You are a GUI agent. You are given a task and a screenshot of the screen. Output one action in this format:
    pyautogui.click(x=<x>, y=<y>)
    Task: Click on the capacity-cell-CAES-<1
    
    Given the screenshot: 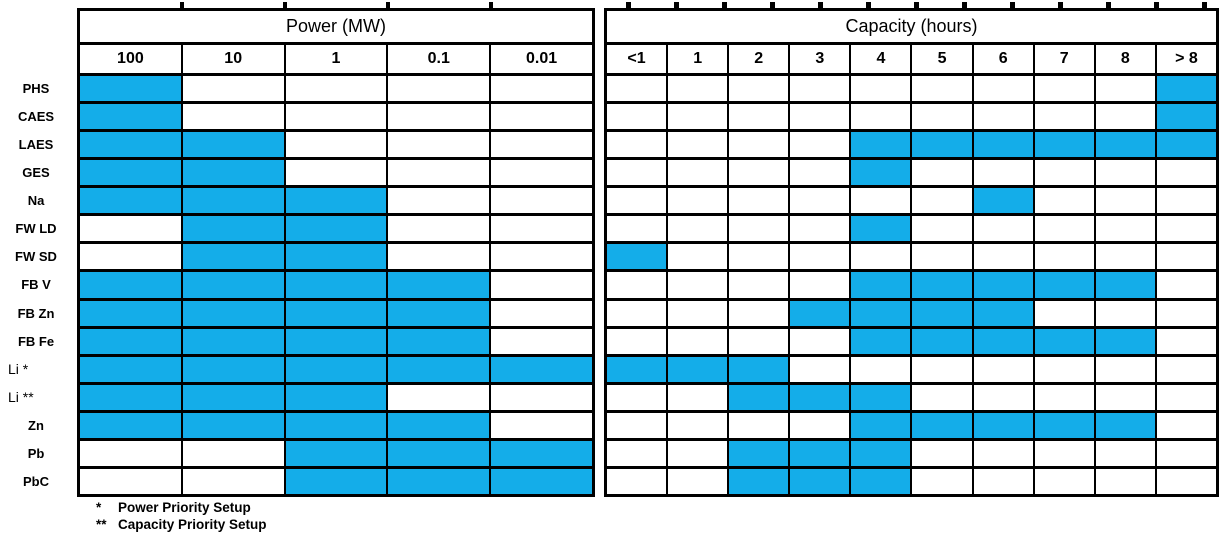 What is the action you would take?
    pyautogui.click(x=637, y=117)
    